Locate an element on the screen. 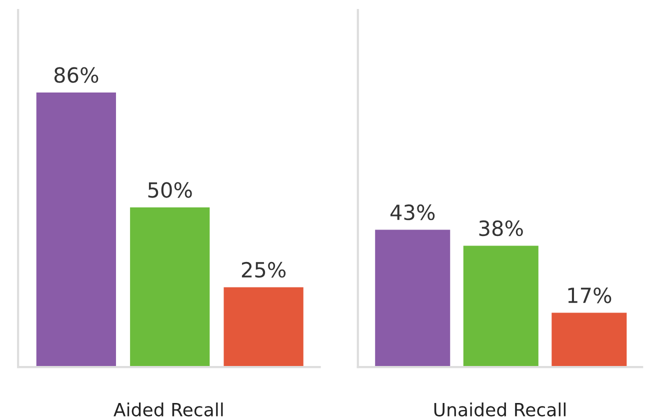  data-label: 43% is located at coordinates (412, 212).